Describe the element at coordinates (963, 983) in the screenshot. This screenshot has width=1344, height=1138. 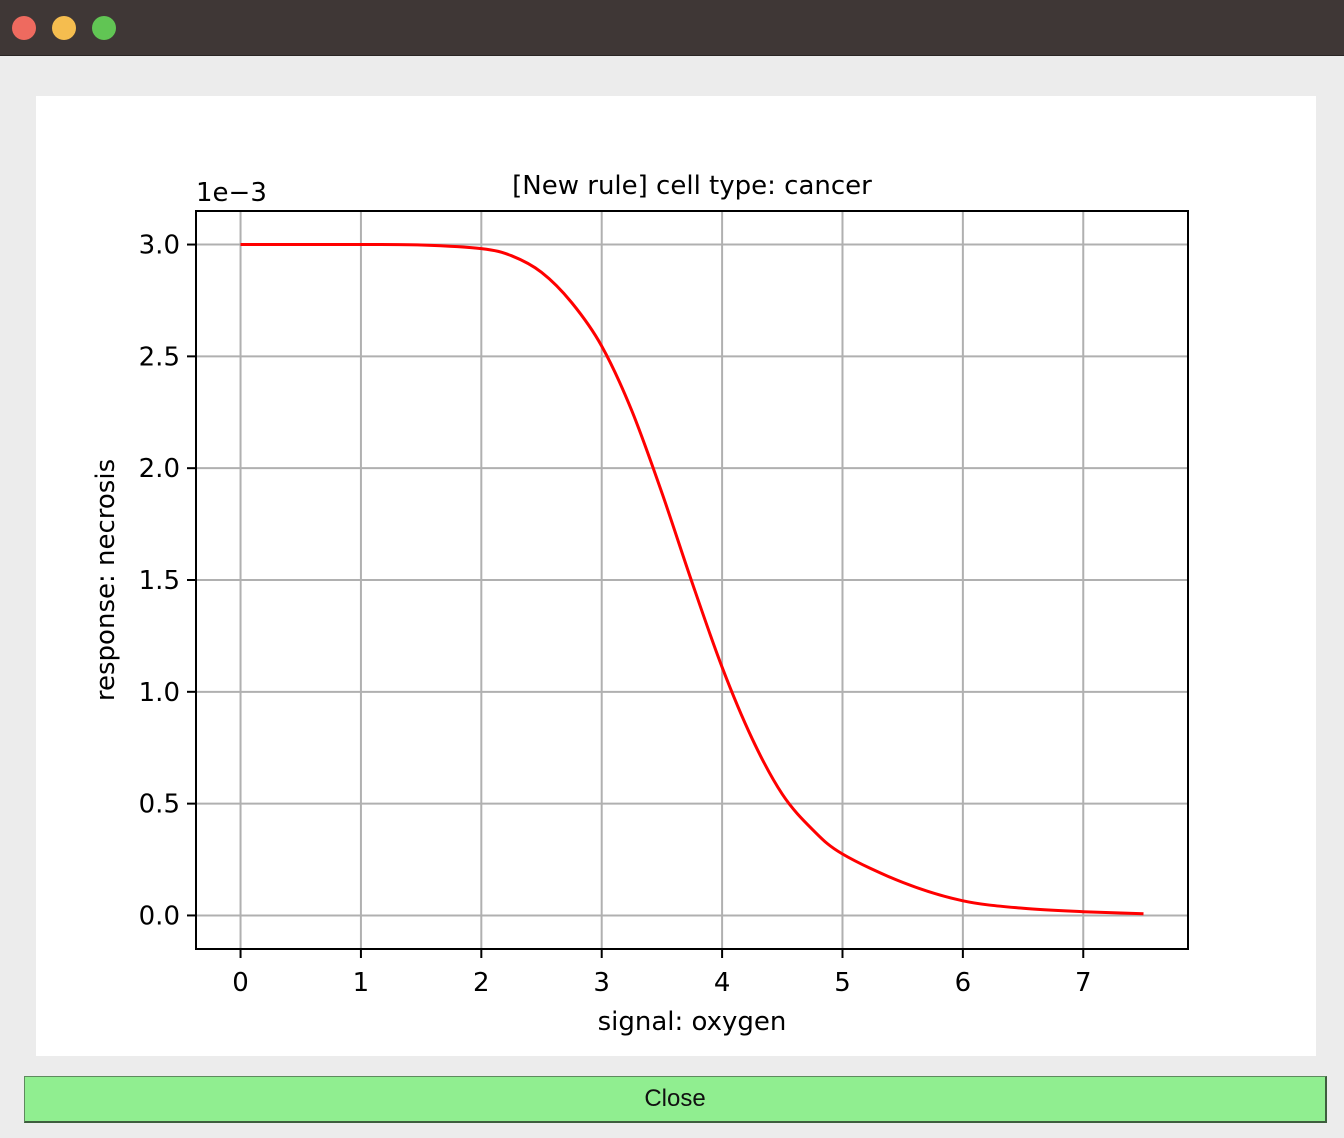
I see `x-tick-label: 6` at that location.